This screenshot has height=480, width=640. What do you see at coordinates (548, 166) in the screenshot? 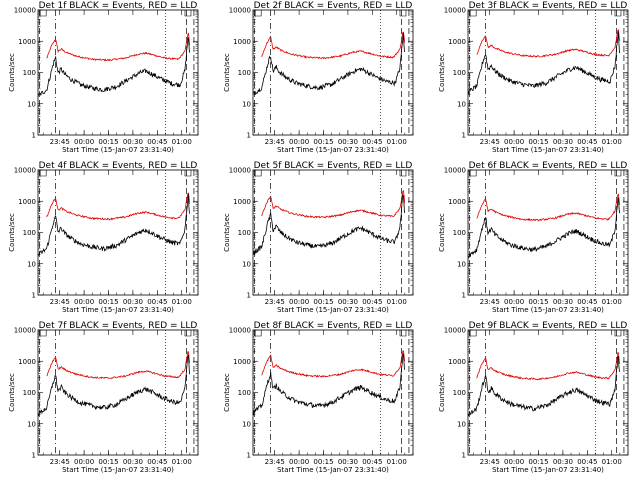
I see `panel-title: Det 6f BLACK = Events, RED = LLD` at bounding box center [548, 166].